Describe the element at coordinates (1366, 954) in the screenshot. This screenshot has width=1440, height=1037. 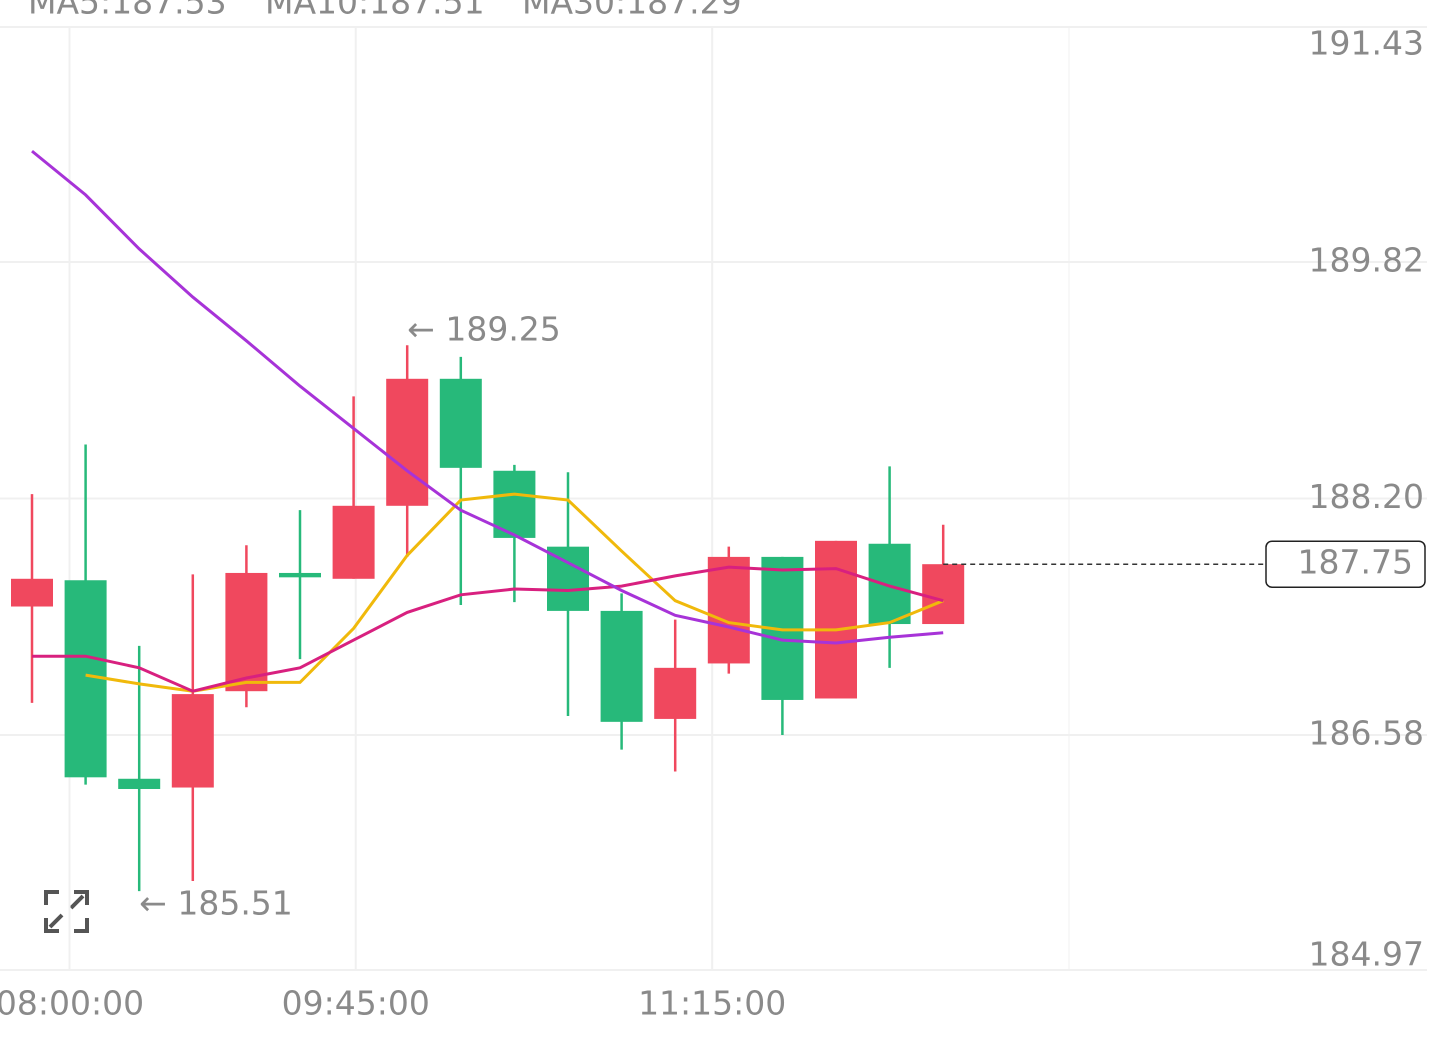
I see `y-tick-label: 184.97` at that location.